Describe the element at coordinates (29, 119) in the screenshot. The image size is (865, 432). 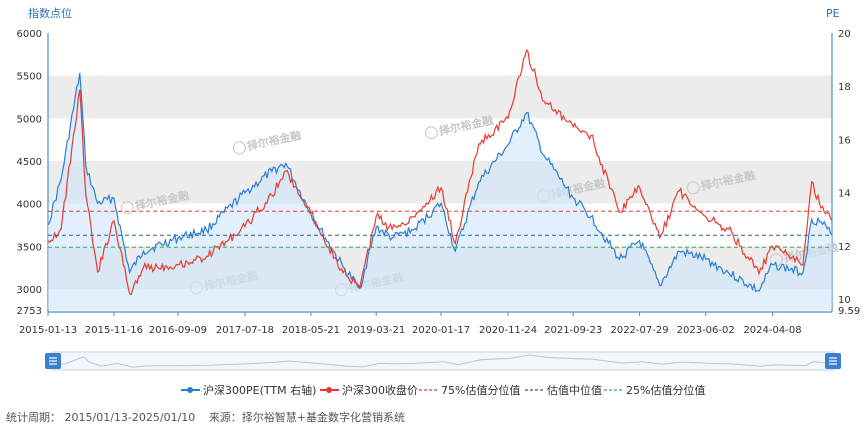
I see `left-tick-label: 5000` at that location.